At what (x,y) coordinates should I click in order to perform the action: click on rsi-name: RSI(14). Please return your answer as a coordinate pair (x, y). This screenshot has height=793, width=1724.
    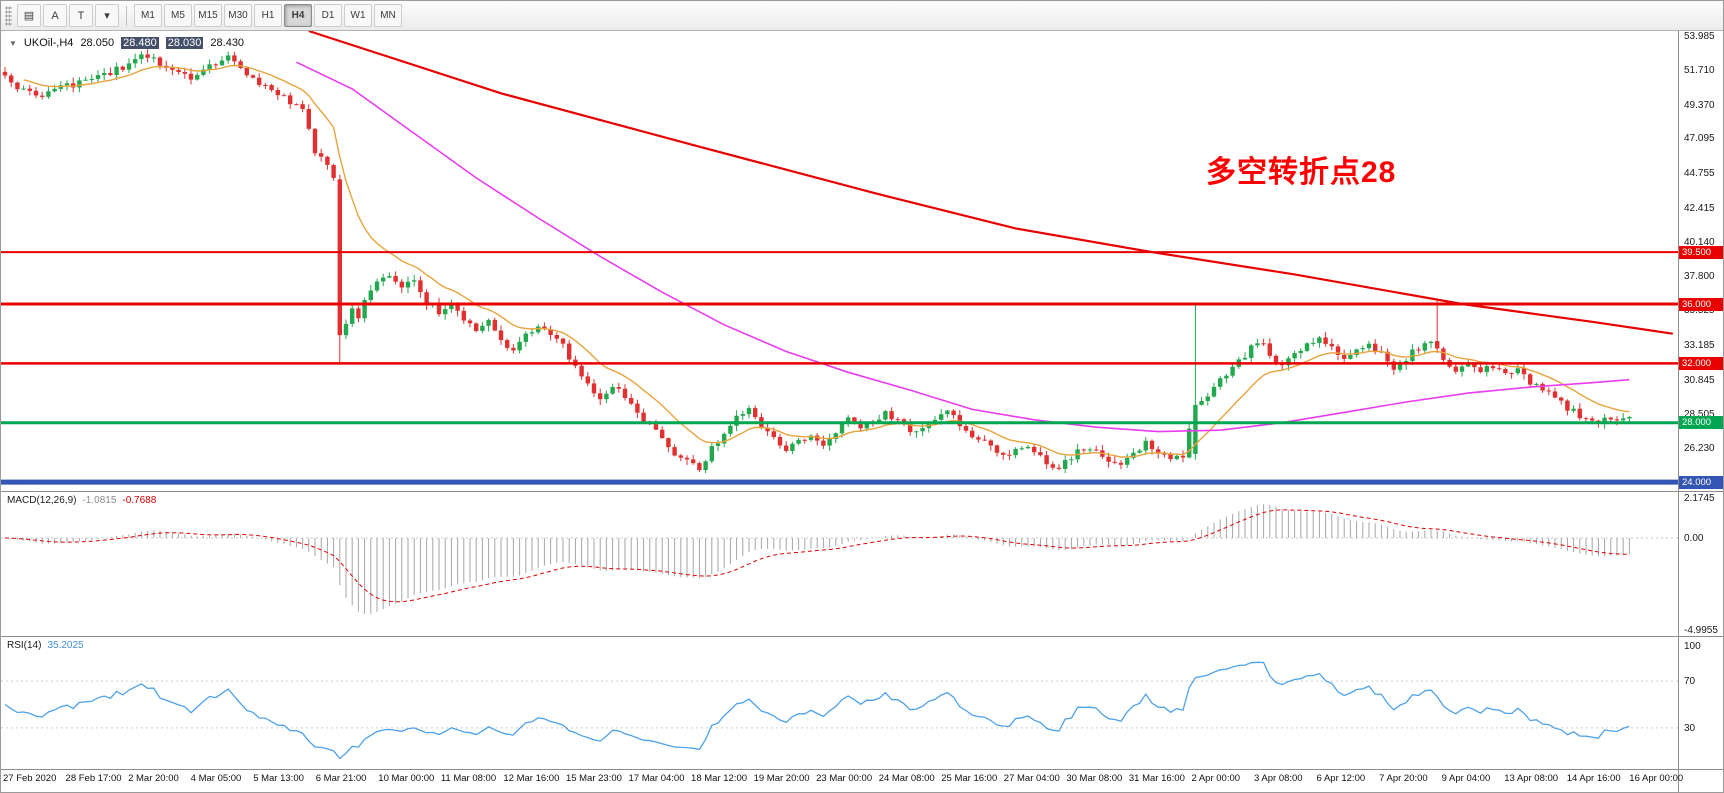
    Looking at the image, I should click on (24, 645).